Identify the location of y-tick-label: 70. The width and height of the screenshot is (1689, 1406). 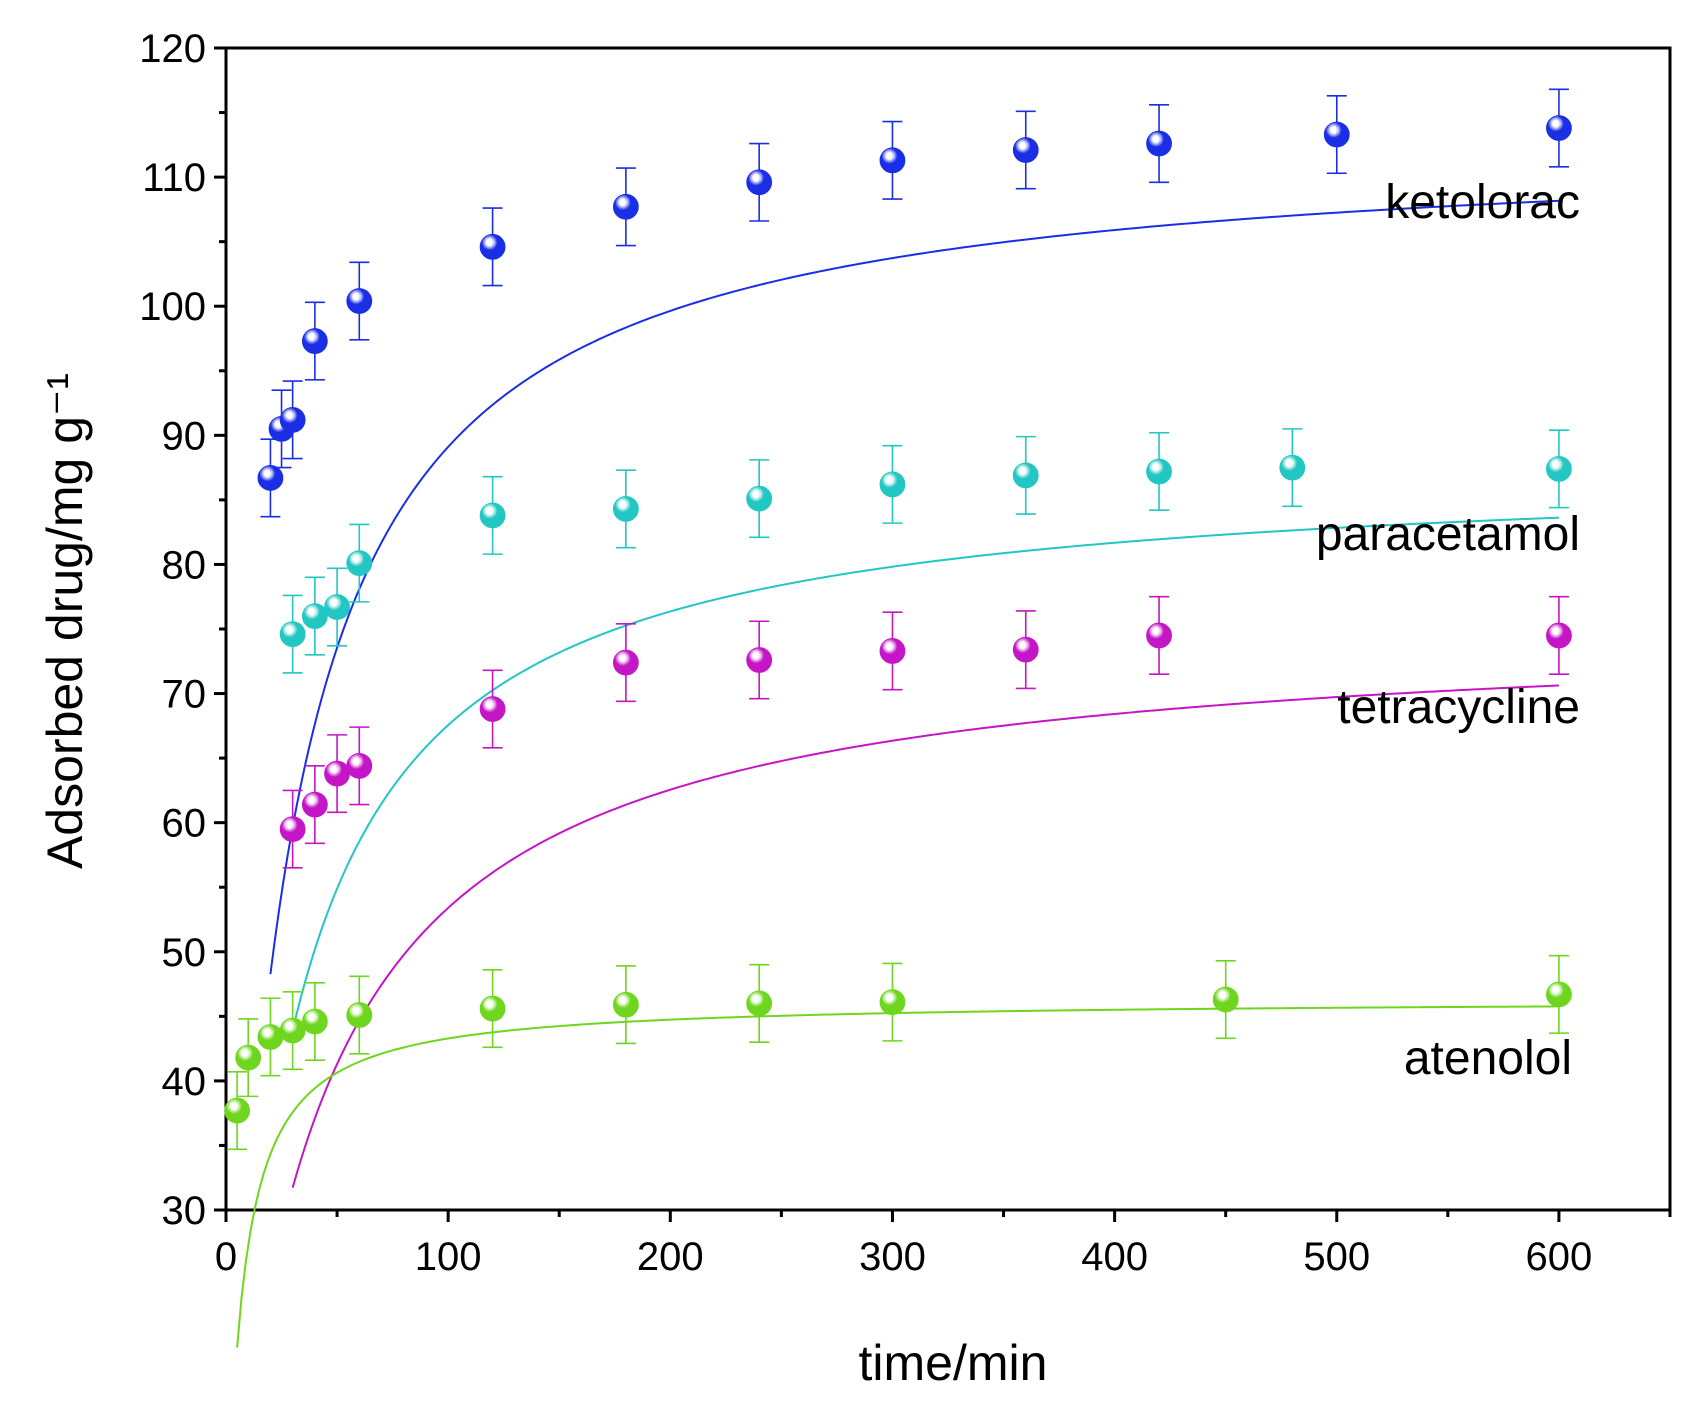
(184, 695).